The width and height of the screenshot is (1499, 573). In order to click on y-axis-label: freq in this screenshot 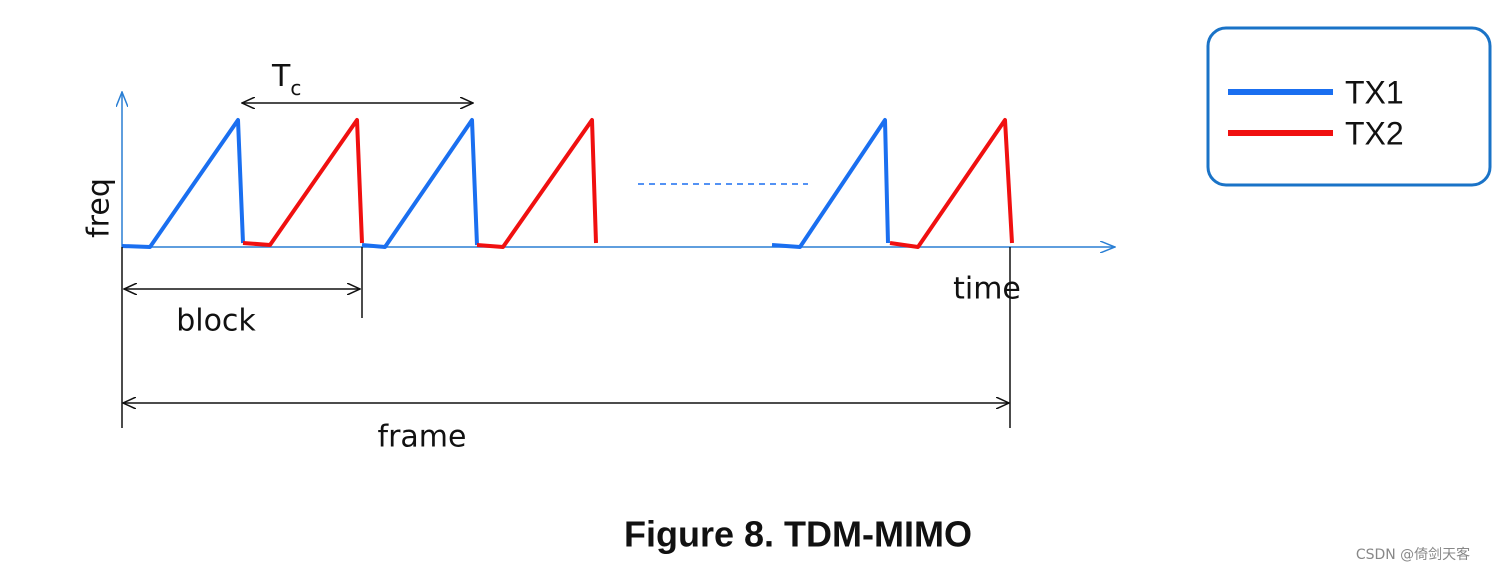, I will do `click(99, 208)`.